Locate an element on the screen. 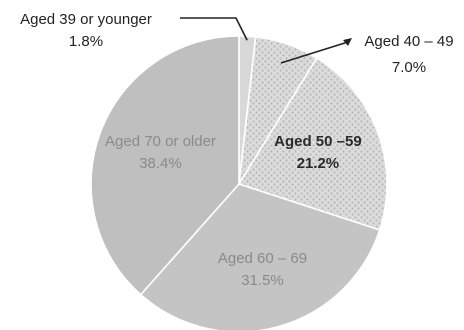 The image size is (464, 330). slice-label-aged-60-69: Aged 60 – 69 is located at coordinates (262, 258).